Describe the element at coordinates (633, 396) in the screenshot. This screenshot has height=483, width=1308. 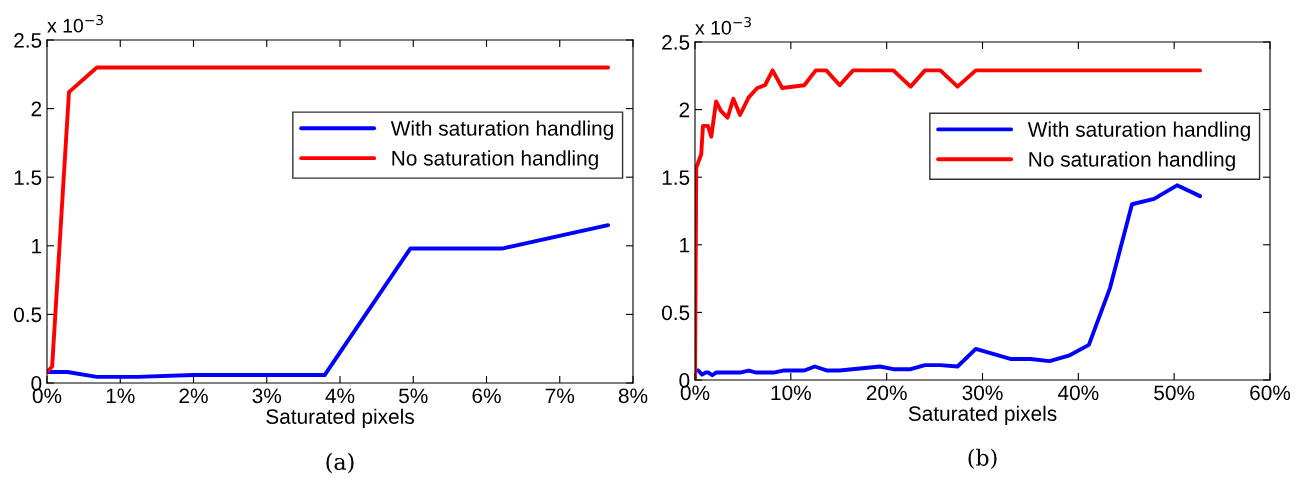
I see `x-tick-label: 8%` at that location.